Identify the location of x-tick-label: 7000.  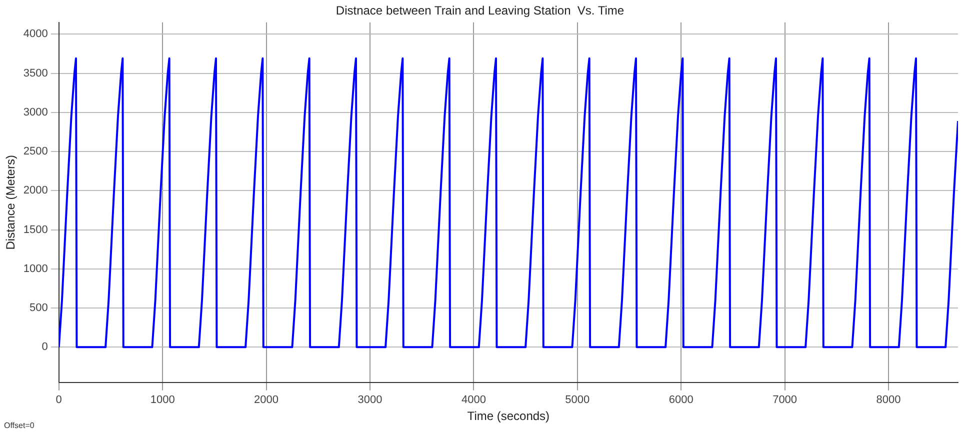
(785, 400).